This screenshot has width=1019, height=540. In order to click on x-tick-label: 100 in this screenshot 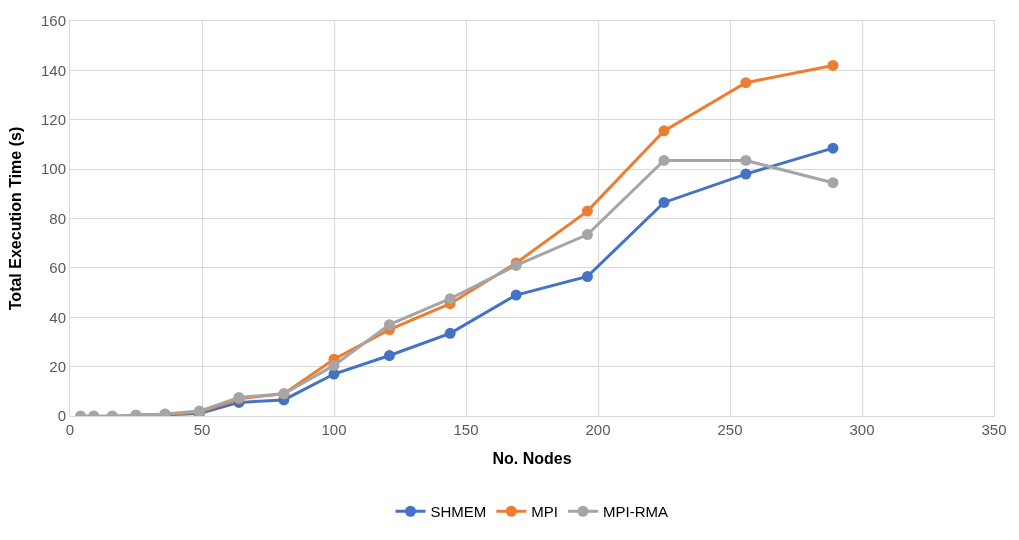, I will do `click(334, 429)`.